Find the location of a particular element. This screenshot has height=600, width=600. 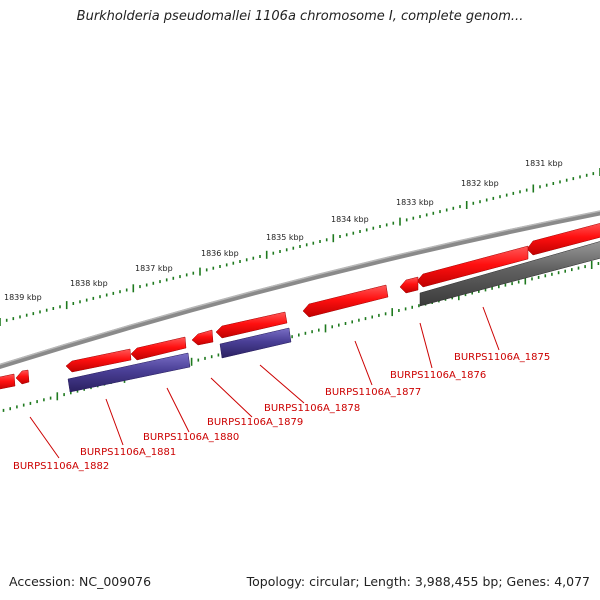

gene-label: BURPS1106A_1879 is located at coordinates (255, 422).